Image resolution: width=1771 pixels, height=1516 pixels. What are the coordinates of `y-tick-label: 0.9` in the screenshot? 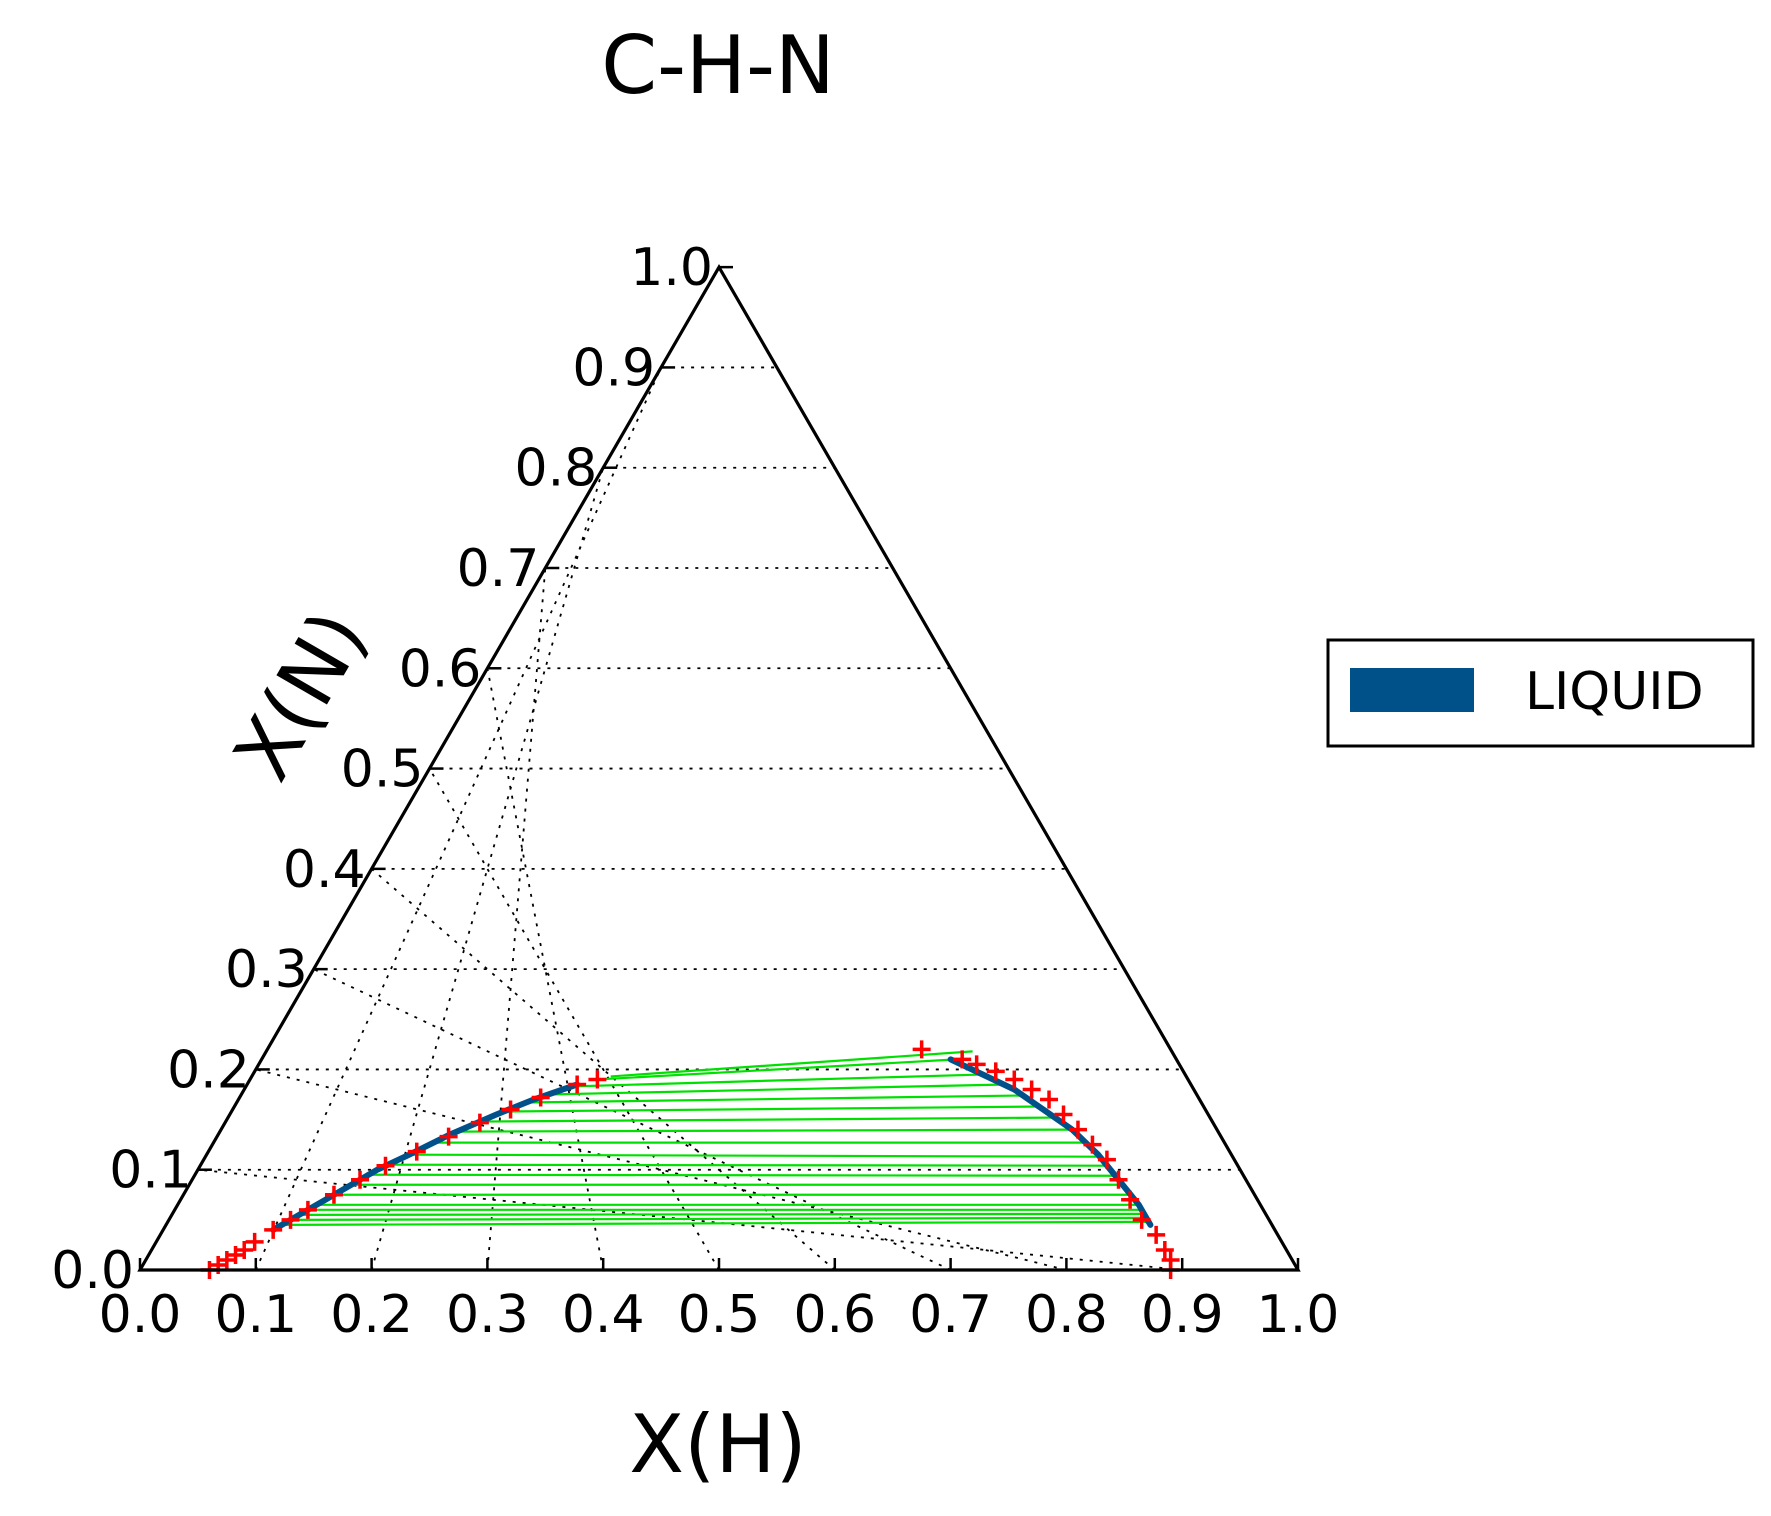 It's located at (613, 368).